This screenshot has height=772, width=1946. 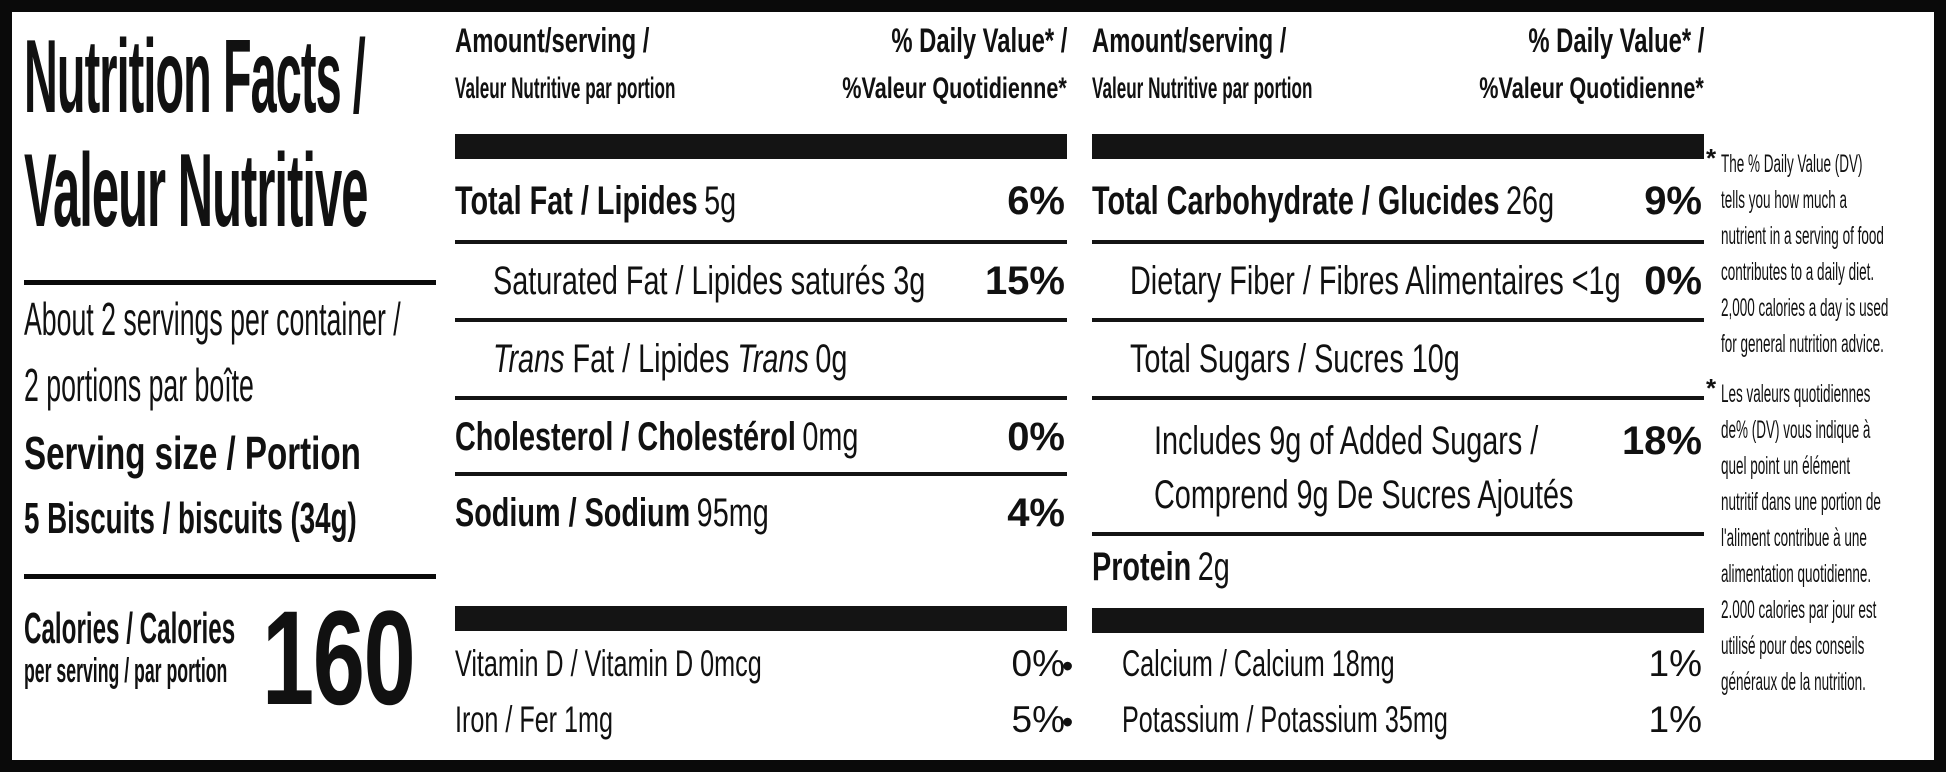 What do you see at coordinates (190, 518) in the screenshot?
I see `serving-size-value: 5 Biscuits / biscuits (34g)` at bounding box center [190, 518].